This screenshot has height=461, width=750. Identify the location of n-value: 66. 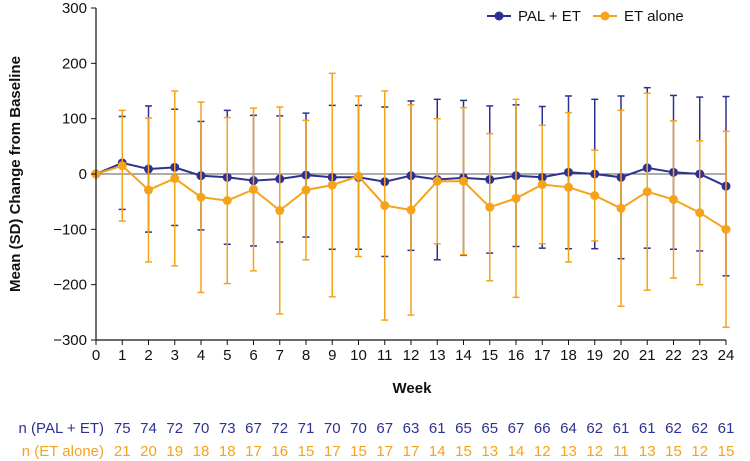
(542, 428).